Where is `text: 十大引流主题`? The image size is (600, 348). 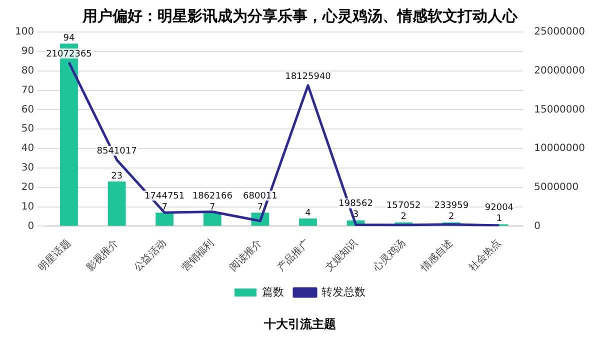 text: 十大引流主题 is located at coordinates (300, 324).